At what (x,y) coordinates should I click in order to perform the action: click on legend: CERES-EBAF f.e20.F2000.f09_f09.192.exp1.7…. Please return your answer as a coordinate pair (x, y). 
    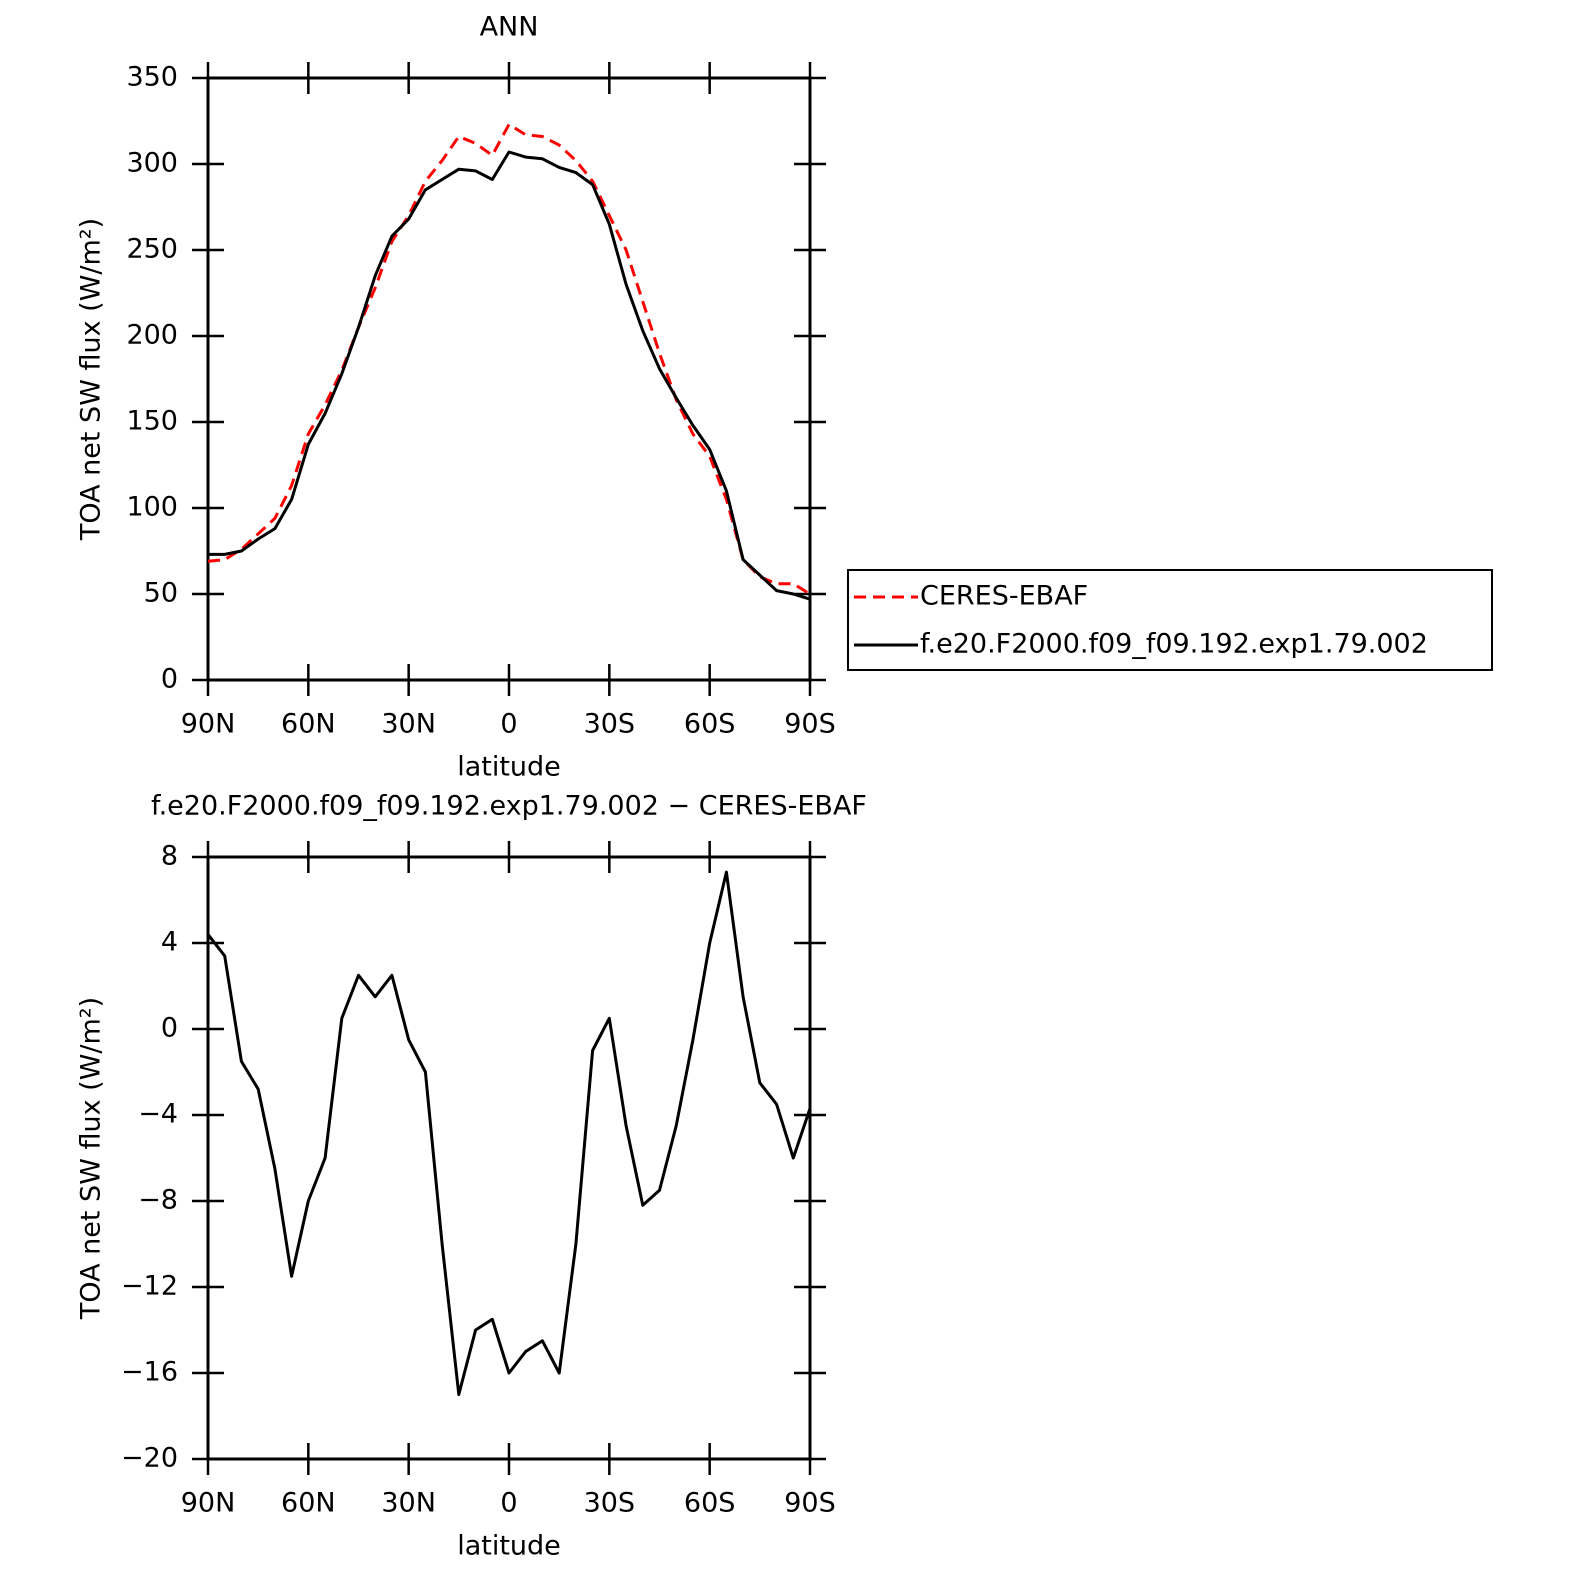
    Looking at the image, I should click on (1170, 620).